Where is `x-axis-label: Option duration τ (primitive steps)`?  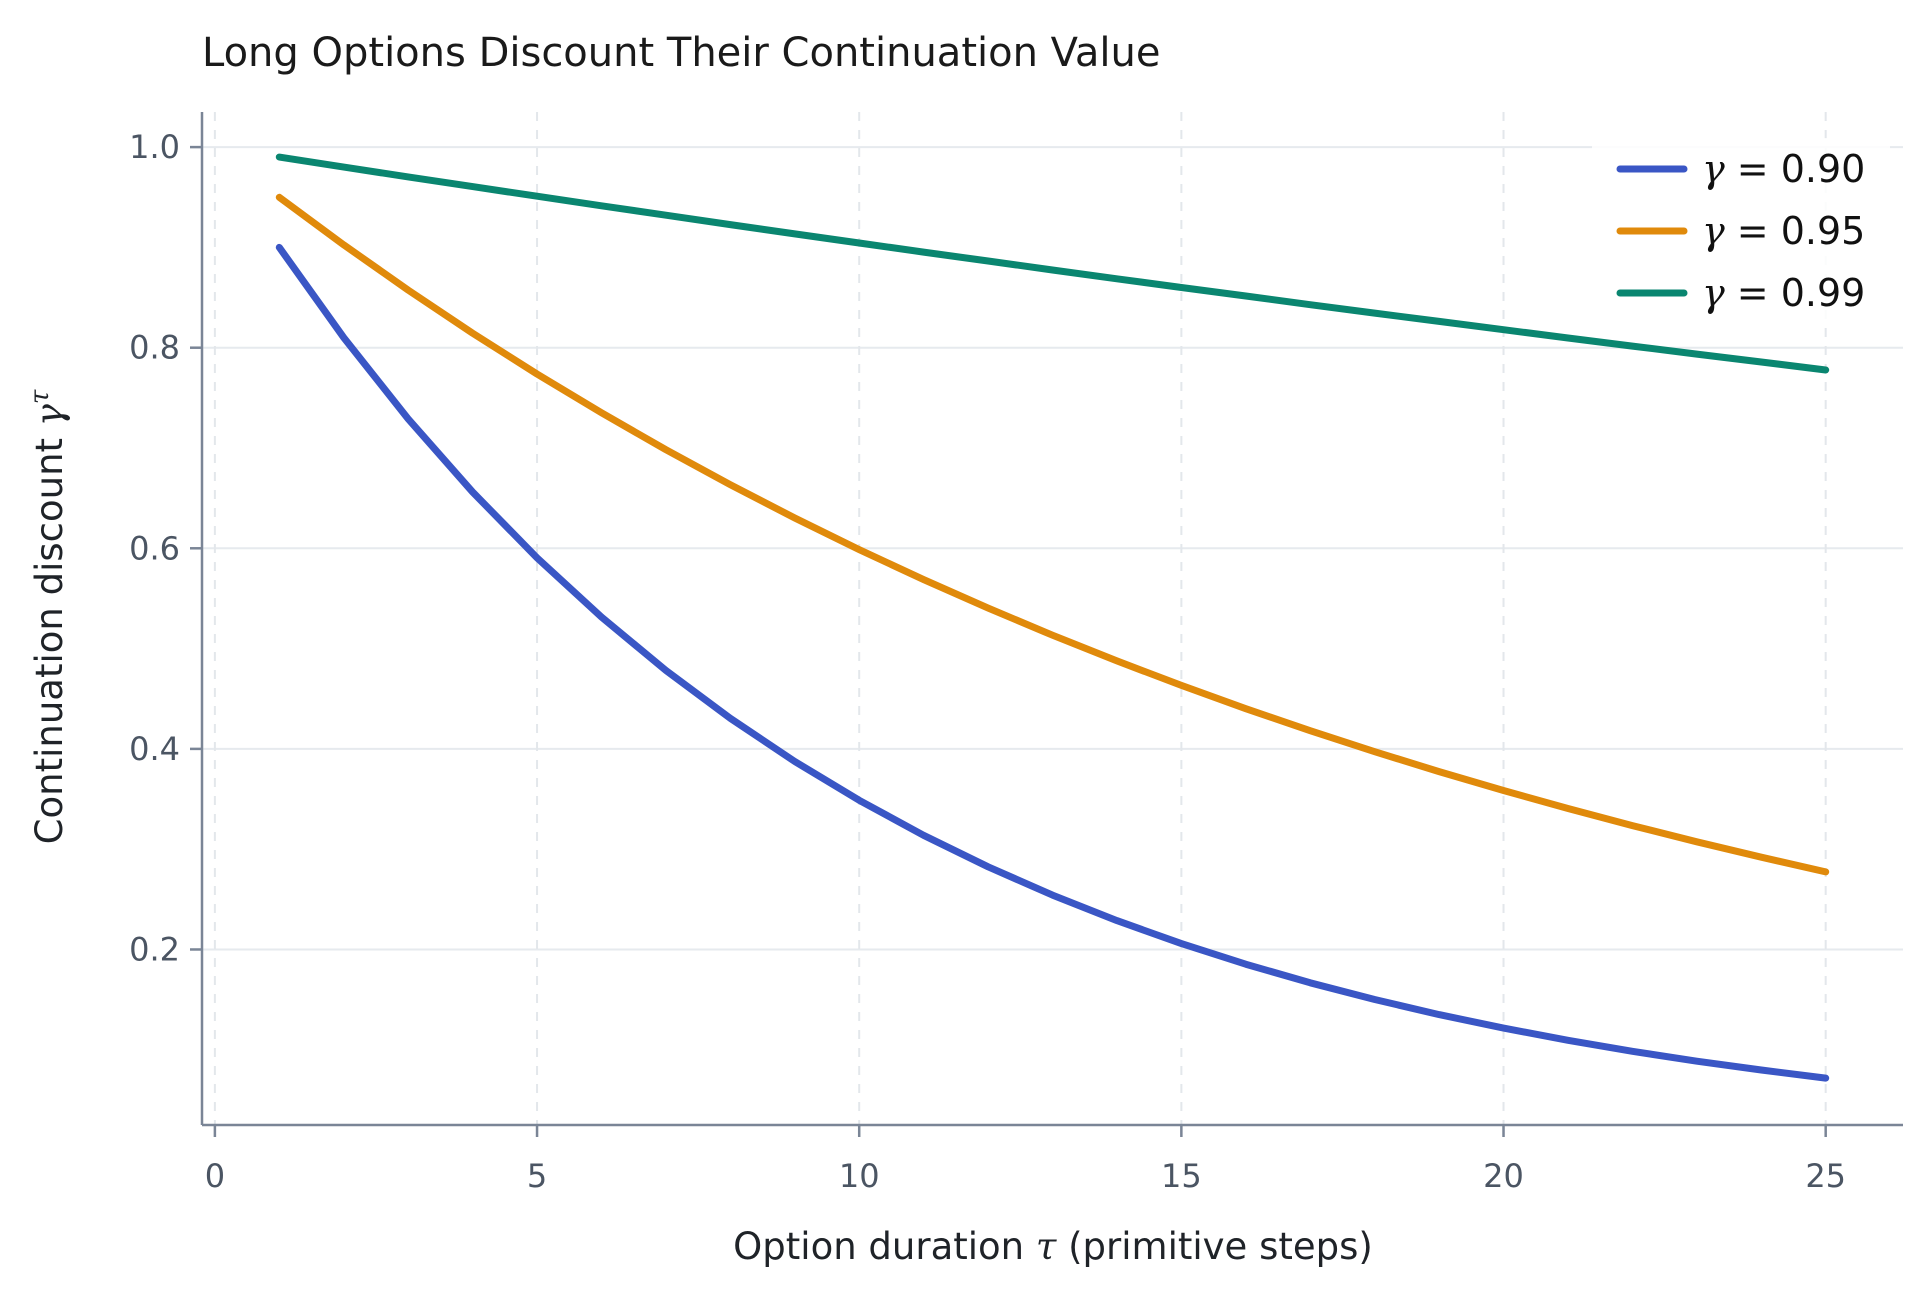
x-axis-label: Option duration τ (primitive steps) is located at coordinates (1053, 1246).